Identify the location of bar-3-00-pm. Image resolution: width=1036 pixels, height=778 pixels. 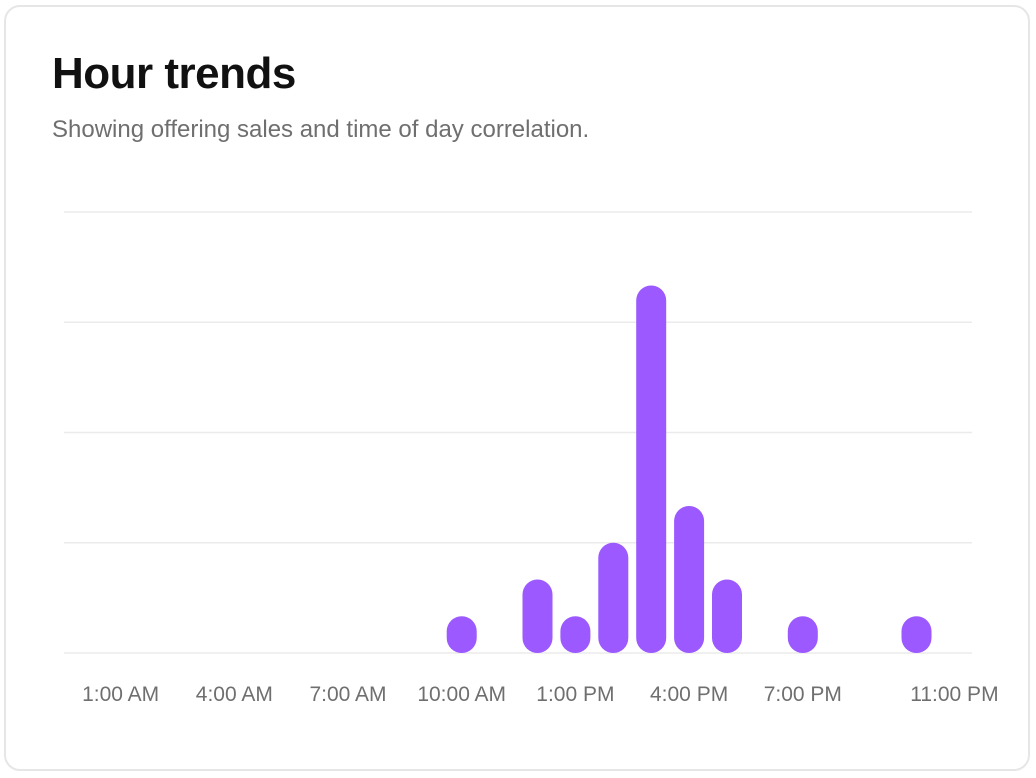
(651, 469).